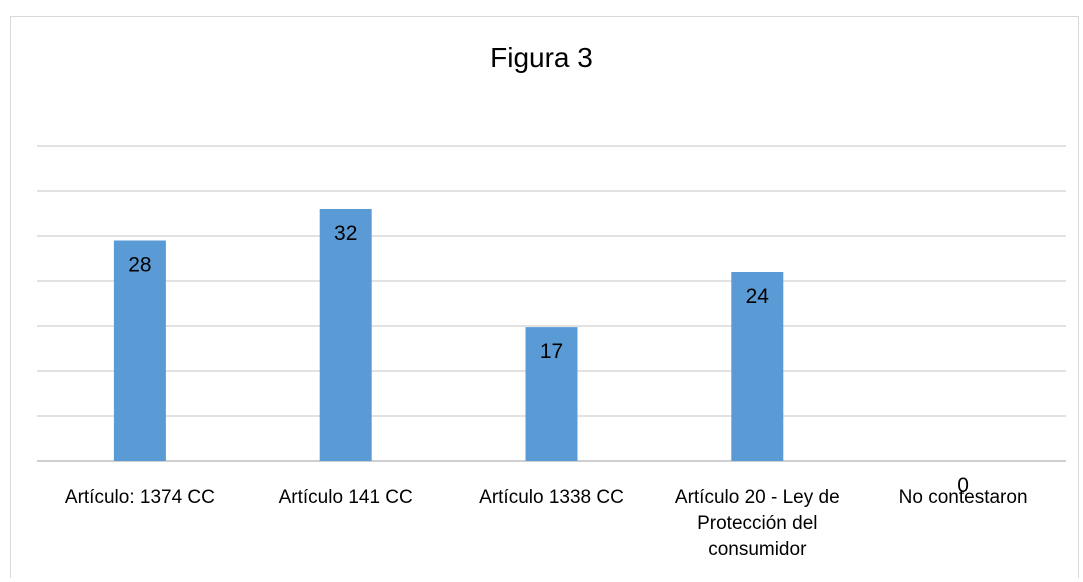  Describe the element at coordinates (551, 351) in the screenshot. I see `data-label: 17` at that location.